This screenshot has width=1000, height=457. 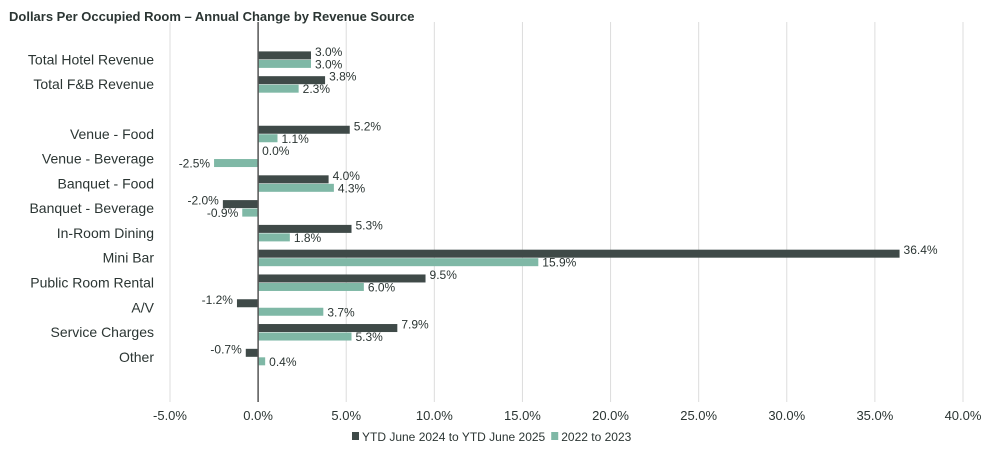 What do you see at coordinates (308, 238) in the screenshot?
I see `data-label: 1.8%` at bounding box center [308, 238].